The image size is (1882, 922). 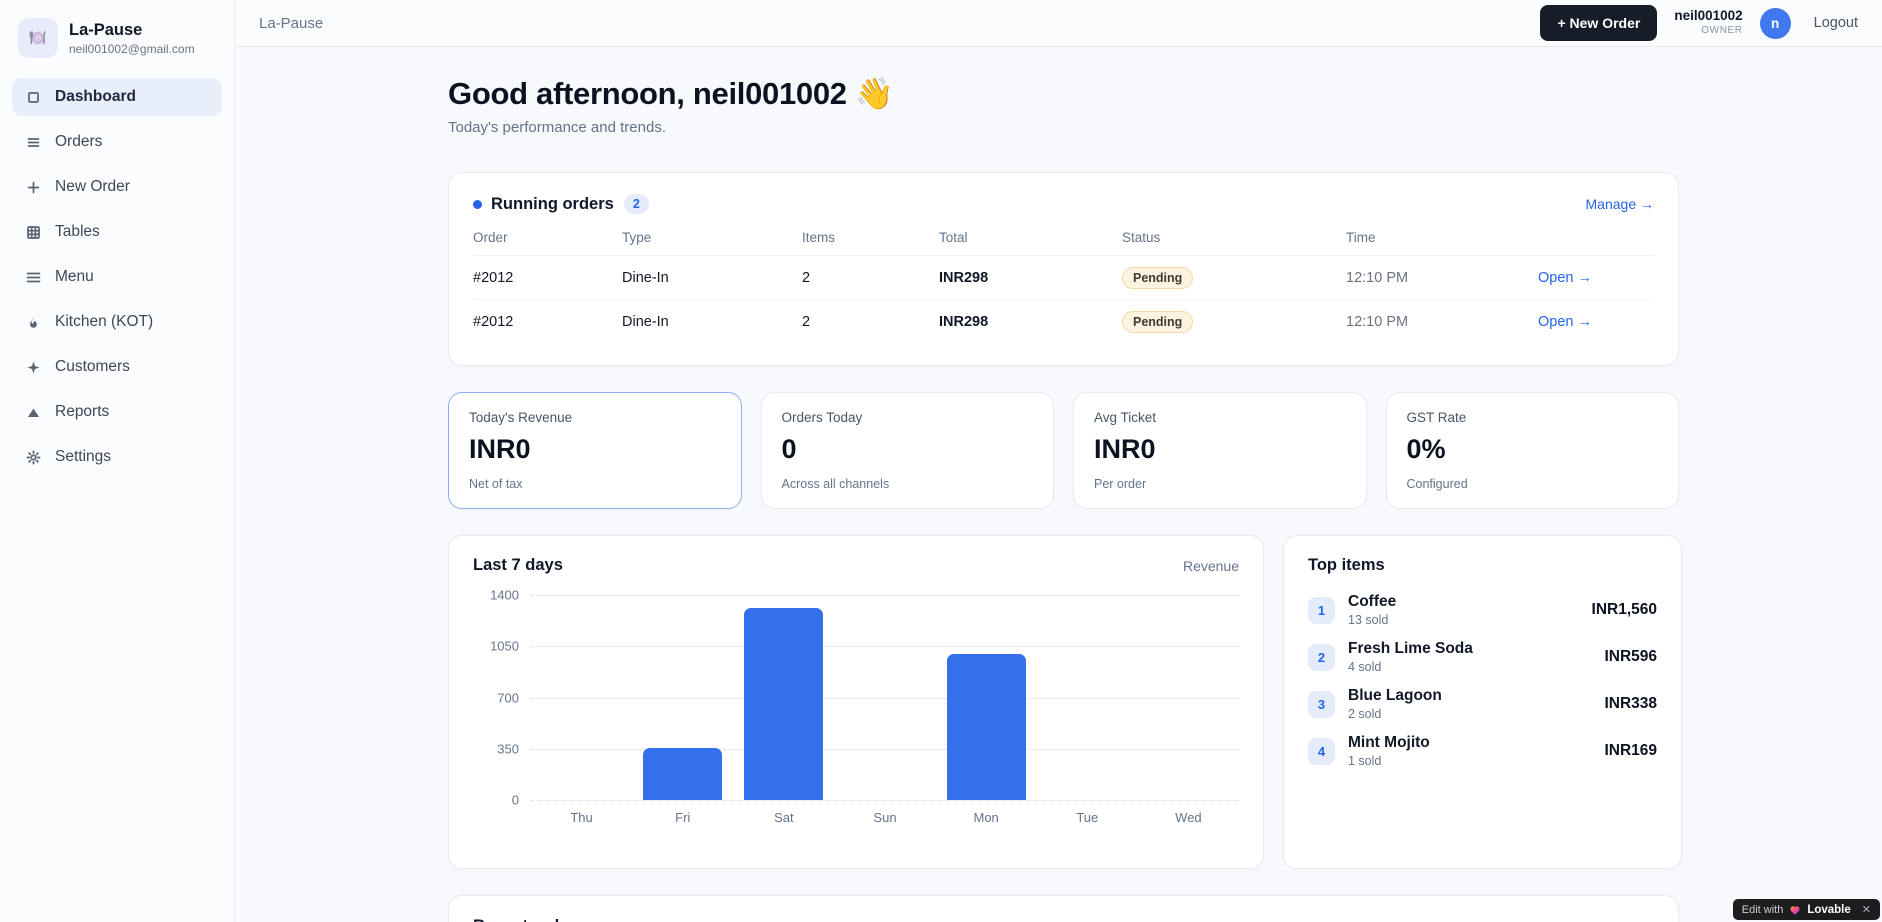 I want to click on sidebar-item-label: Kitchen (KOT), so click(x=104, y=321).